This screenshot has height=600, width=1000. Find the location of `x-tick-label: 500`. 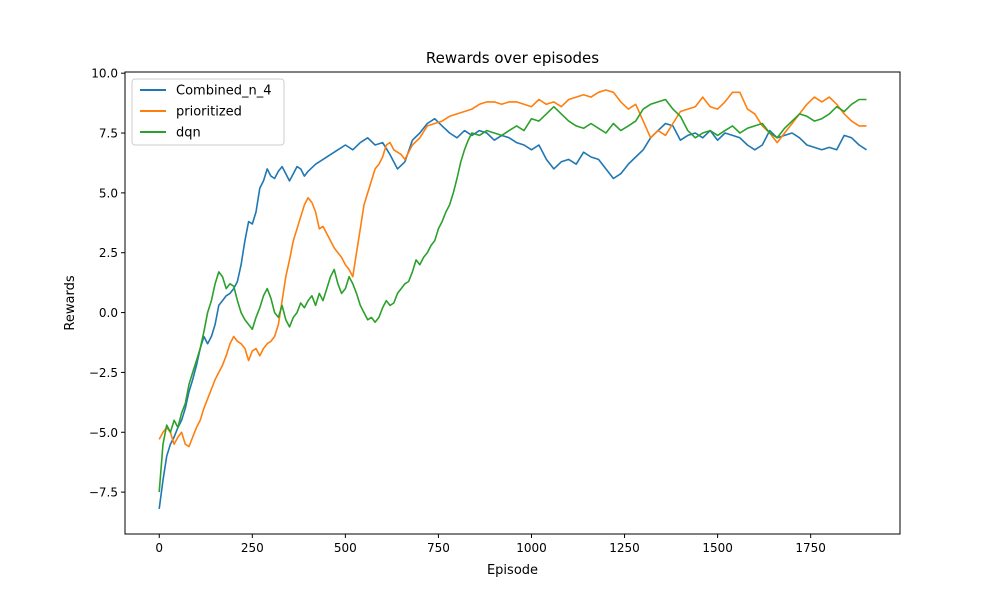

x-tick-label: 500 is located at coordinates (345, 548).